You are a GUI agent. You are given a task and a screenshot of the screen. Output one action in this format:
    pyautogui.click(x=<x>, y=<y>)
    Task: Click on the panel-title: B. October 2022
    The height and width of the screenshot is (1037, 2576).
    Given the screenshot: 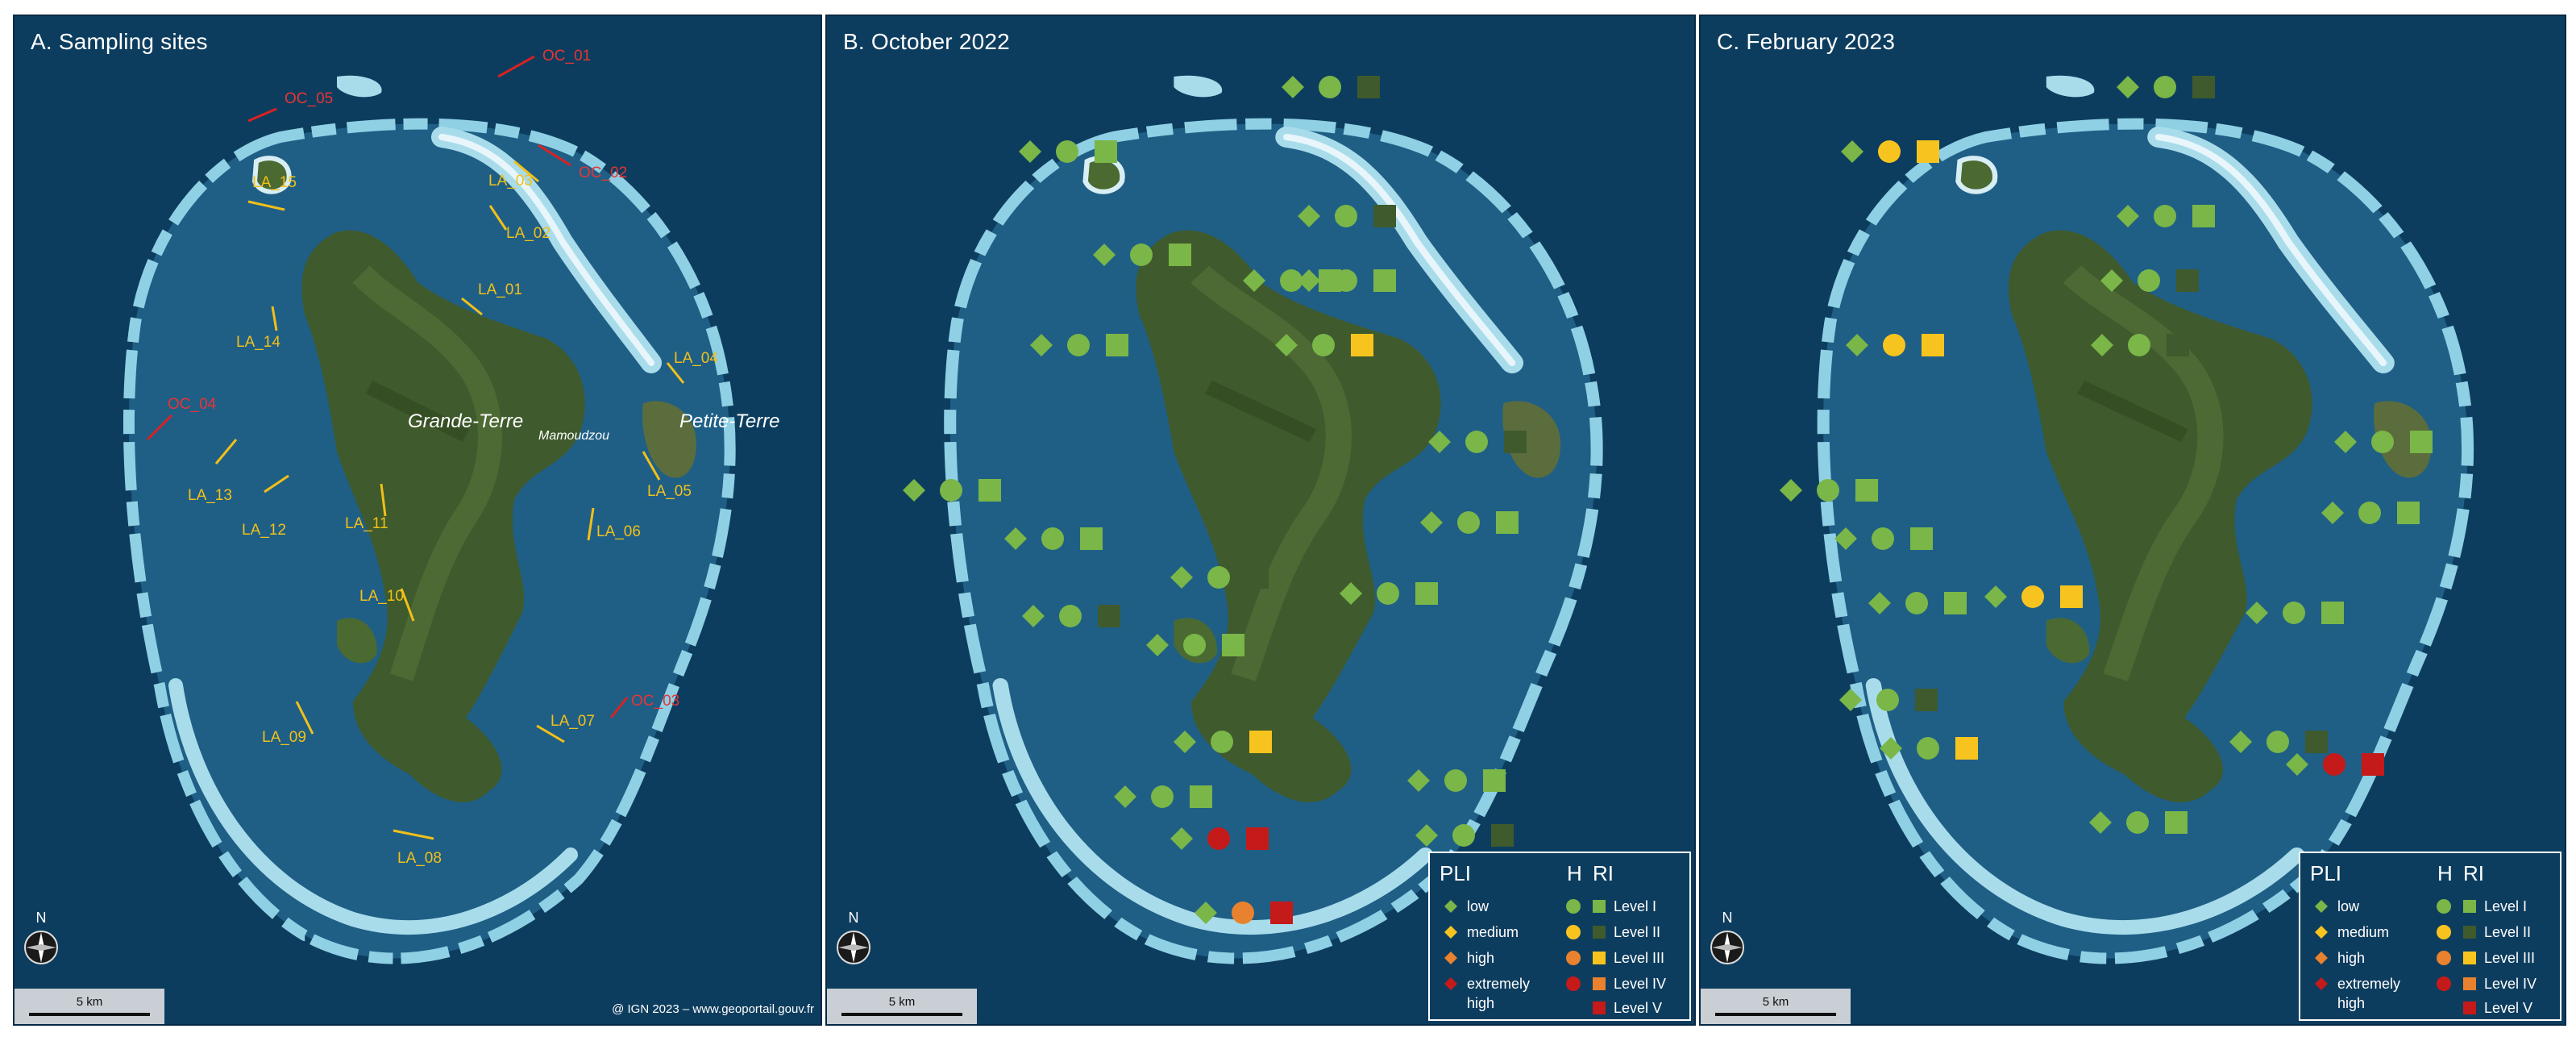 What is the action you would take?
    pyautogui.click(x=926, y=41)
    